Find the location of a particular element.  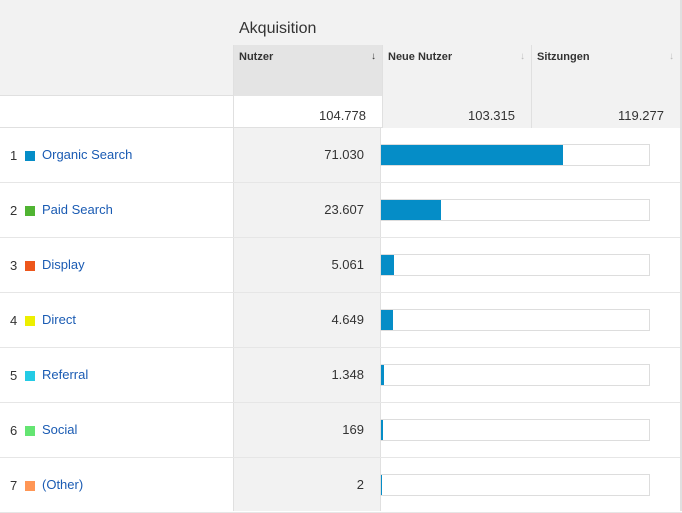

total-nutzer: 104.778 is located at coordinates (307, 112).